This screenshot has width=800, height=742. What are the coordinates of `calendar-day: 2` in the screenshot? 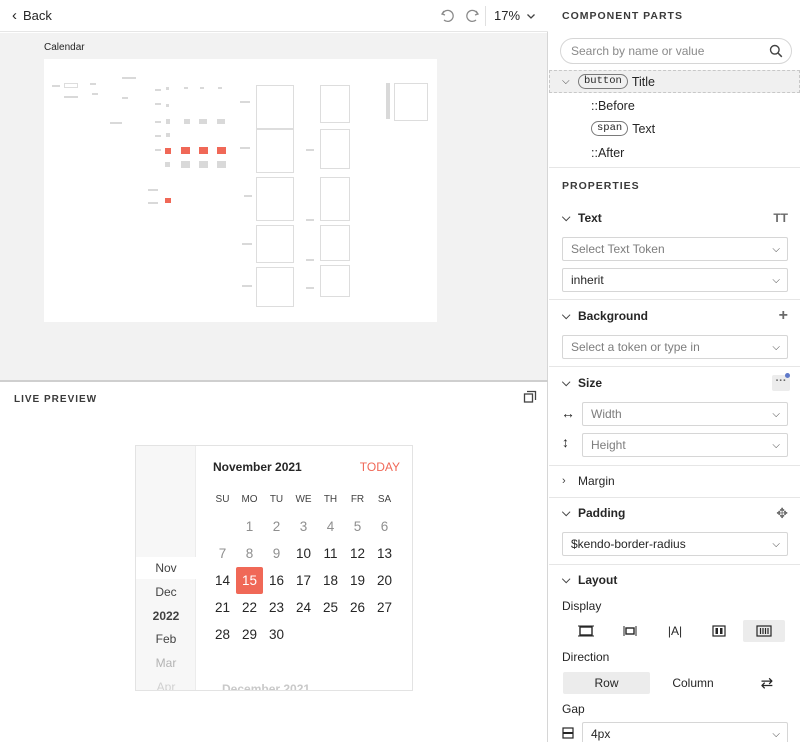 It's located at (276, 526).